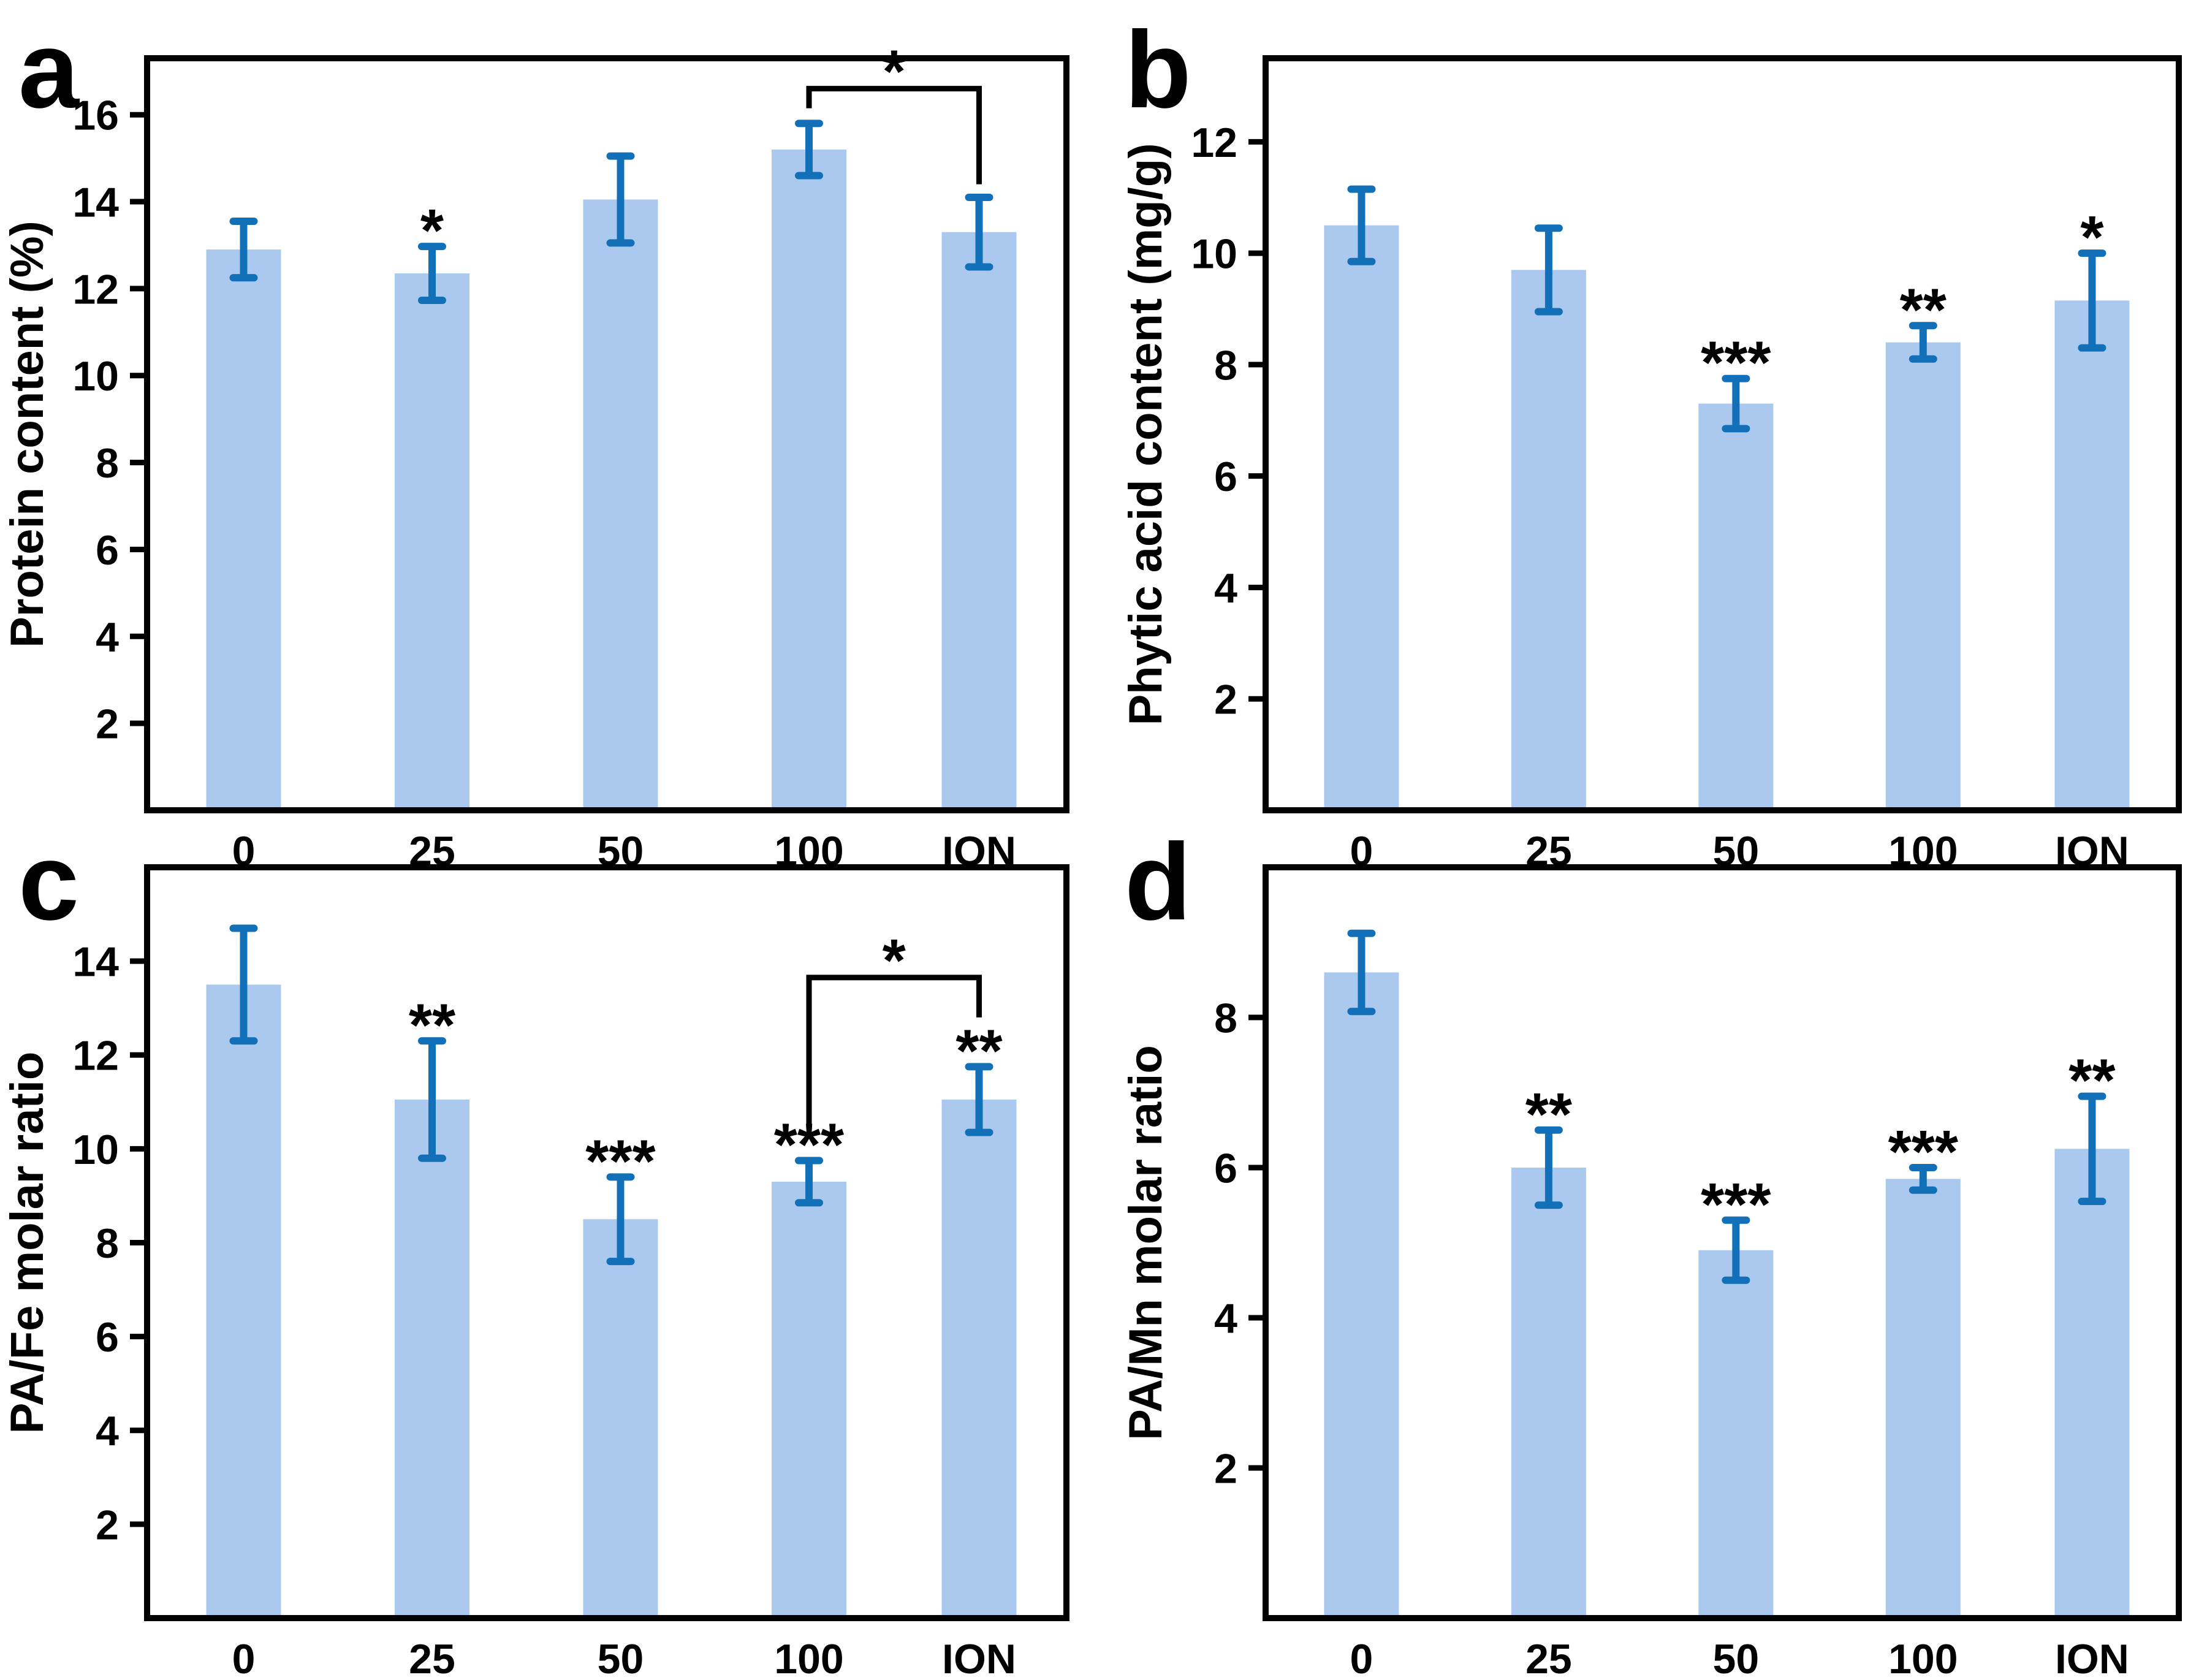  Describe the element at coordinates (107, 725) in the screenshot. I see `y-tick-label-a-2: 2` at that location.